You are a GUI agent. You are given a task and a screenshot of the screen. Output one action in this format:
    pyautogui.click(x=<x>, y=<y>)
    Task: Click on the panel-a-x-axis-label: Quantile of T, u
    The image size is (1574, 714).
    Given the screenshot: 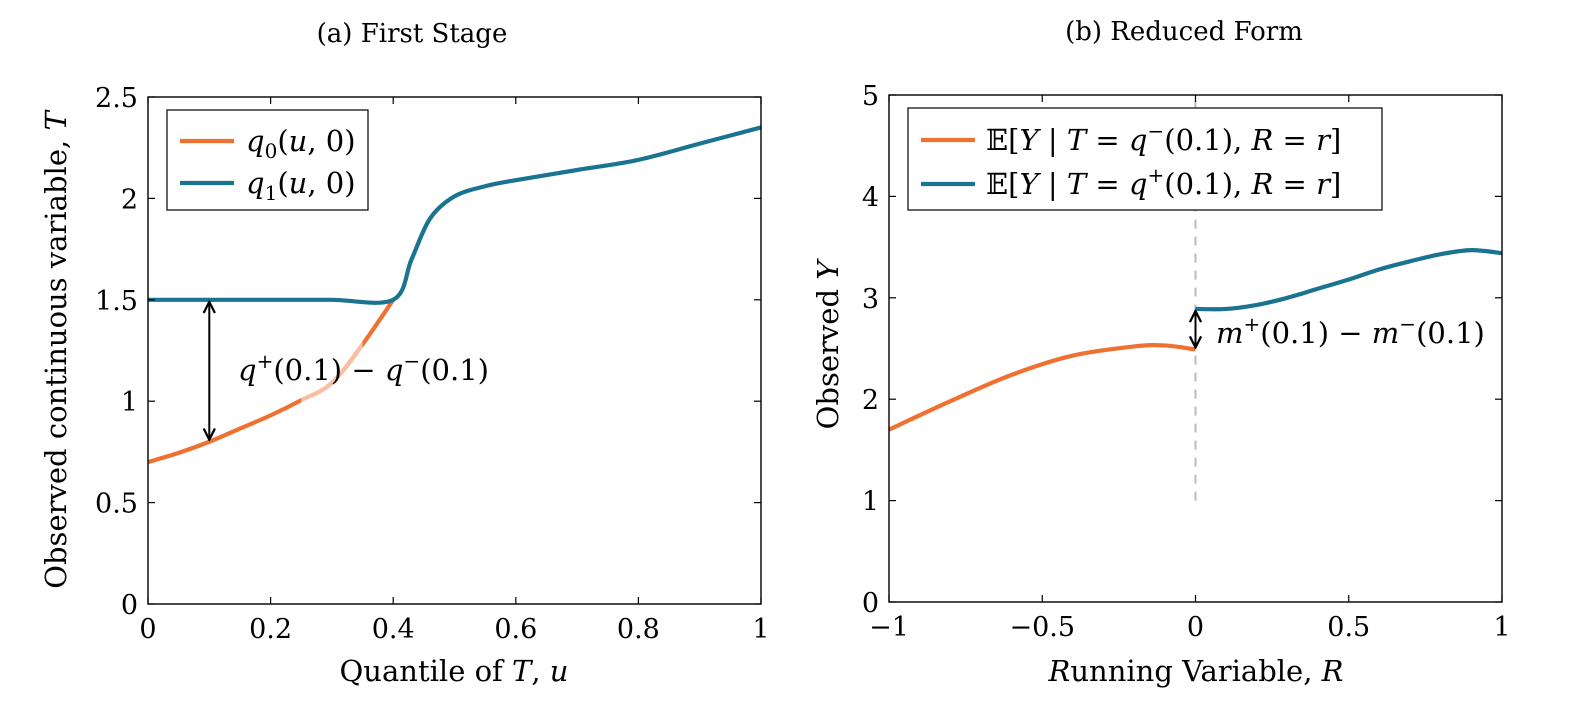 What is the action you would take?
    pyautogui.click(x=454, y=671)
    